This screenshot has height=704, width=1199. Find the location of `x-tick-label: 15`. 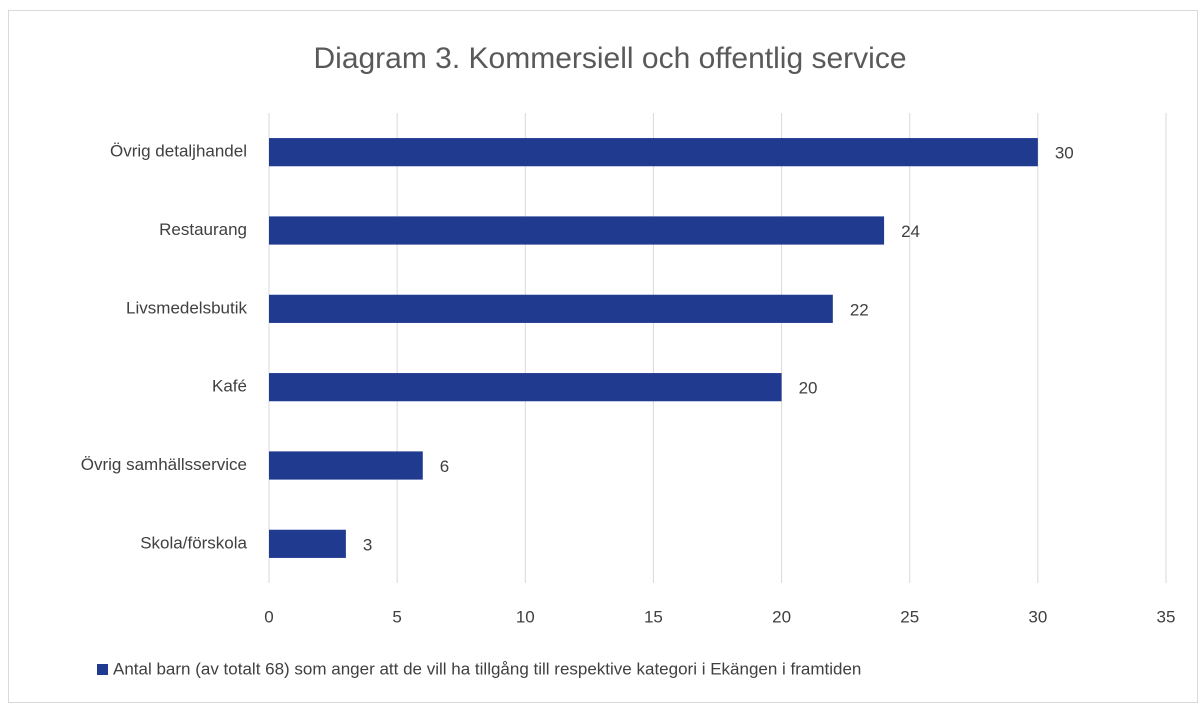

x-tick-label: 15 is located at coordinates (653, 616).